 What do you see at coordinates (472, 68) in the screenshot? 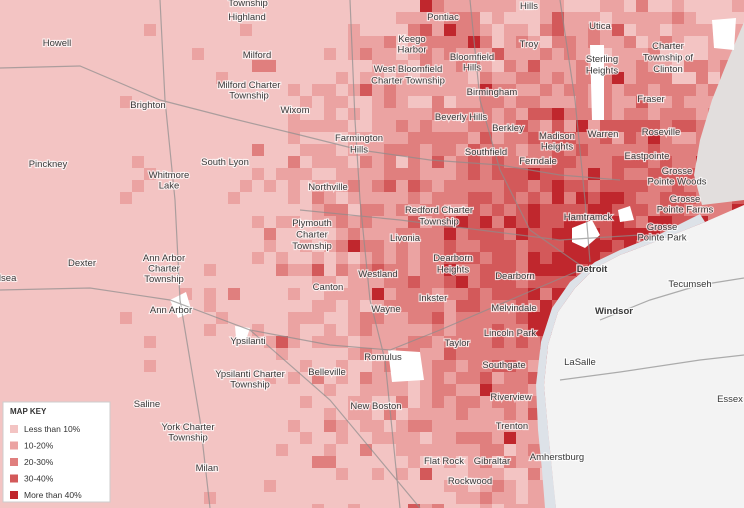
I see `place-label: Hills` at bounding box center [472, 68].